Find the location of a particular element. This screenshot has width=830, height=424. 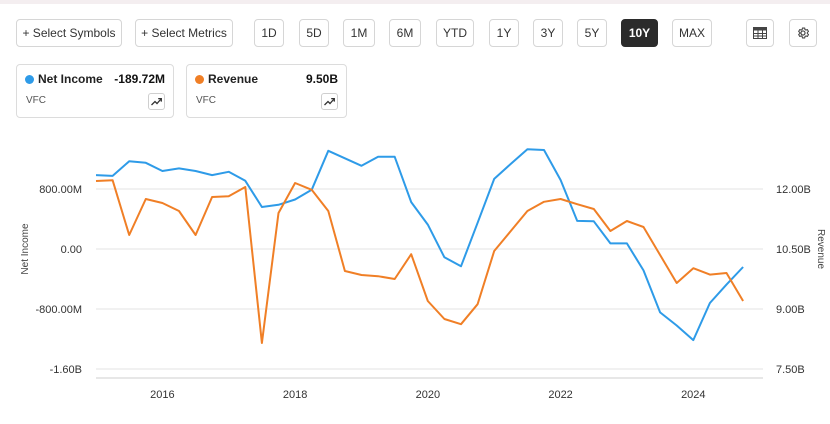

select-metrics-button: + Select Metrics is located at coordinates (184, 33).